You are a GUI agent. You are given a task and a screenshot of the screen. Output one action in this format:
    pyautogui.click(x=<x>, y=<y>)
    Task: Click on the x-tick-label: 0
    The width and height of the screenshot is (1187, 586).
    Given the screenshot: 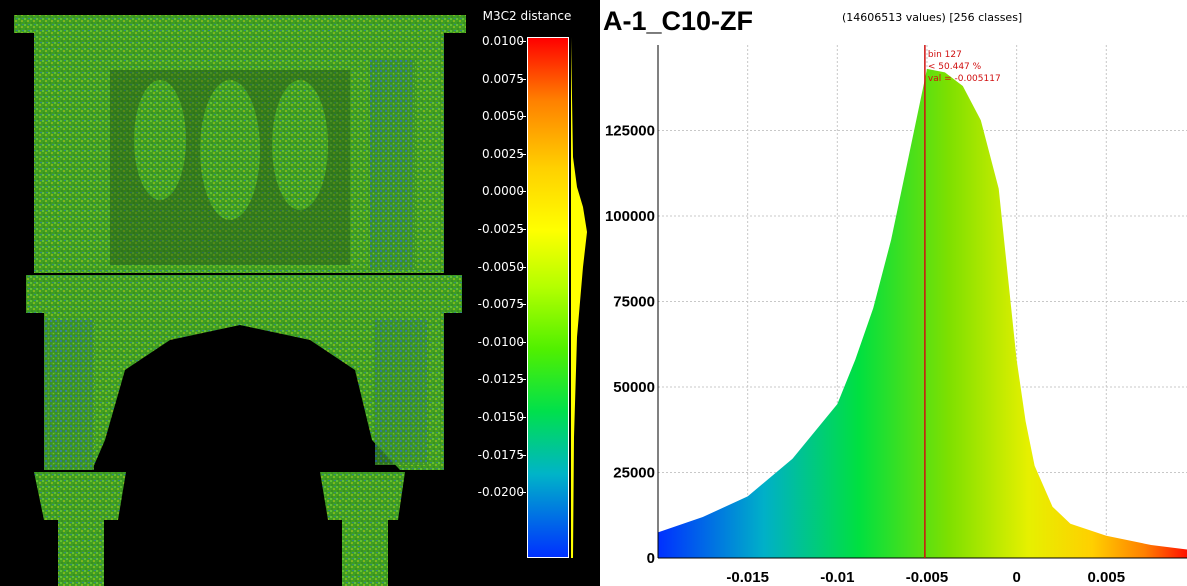 What is the action you would take?
    pyautogui.click(x=1016, y=577)
    